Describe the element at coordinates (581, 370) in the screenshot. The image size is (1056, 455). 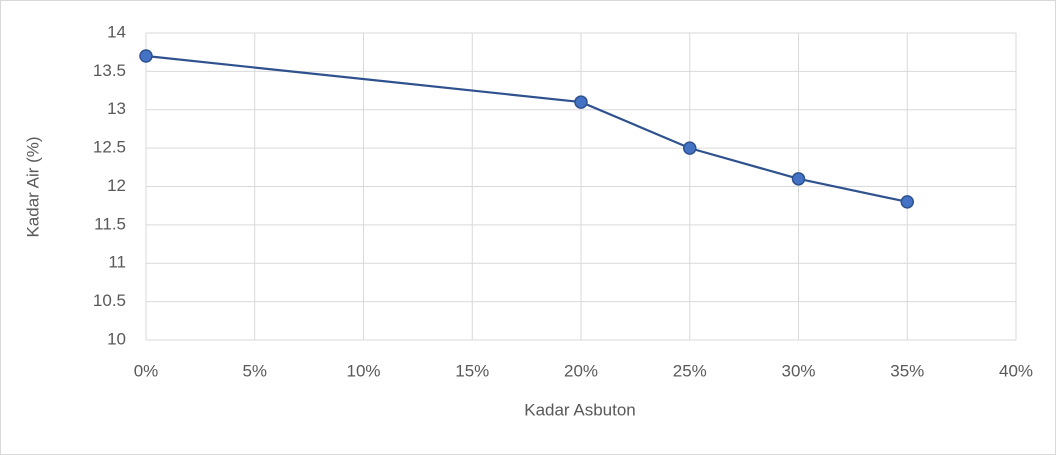
I see `x-tick-label: 20%` at that location.